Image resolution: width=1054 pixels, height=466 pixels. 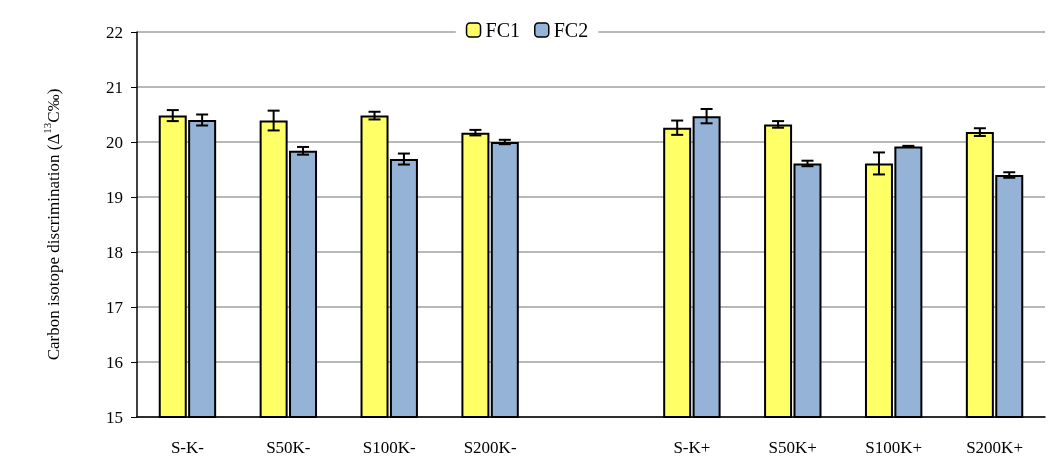 What do you see at coordinates (894, 447) in the screenshot?
I see `x-tick-label: S100K+` at bounding box center [894, 447].